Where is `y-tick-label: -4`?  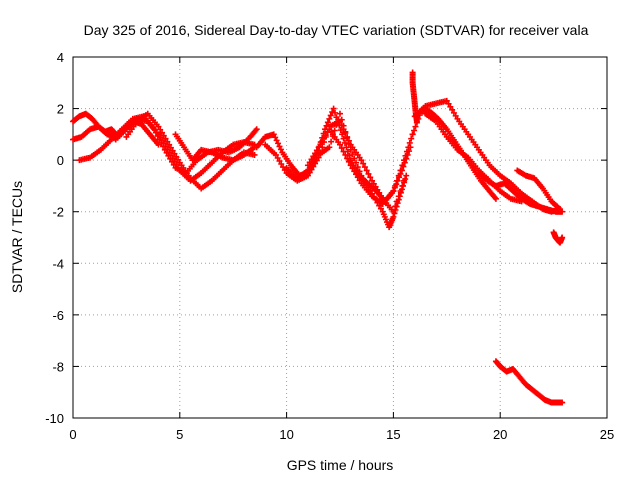 y-tick-label: -4 is located at coordinates (58, 263).